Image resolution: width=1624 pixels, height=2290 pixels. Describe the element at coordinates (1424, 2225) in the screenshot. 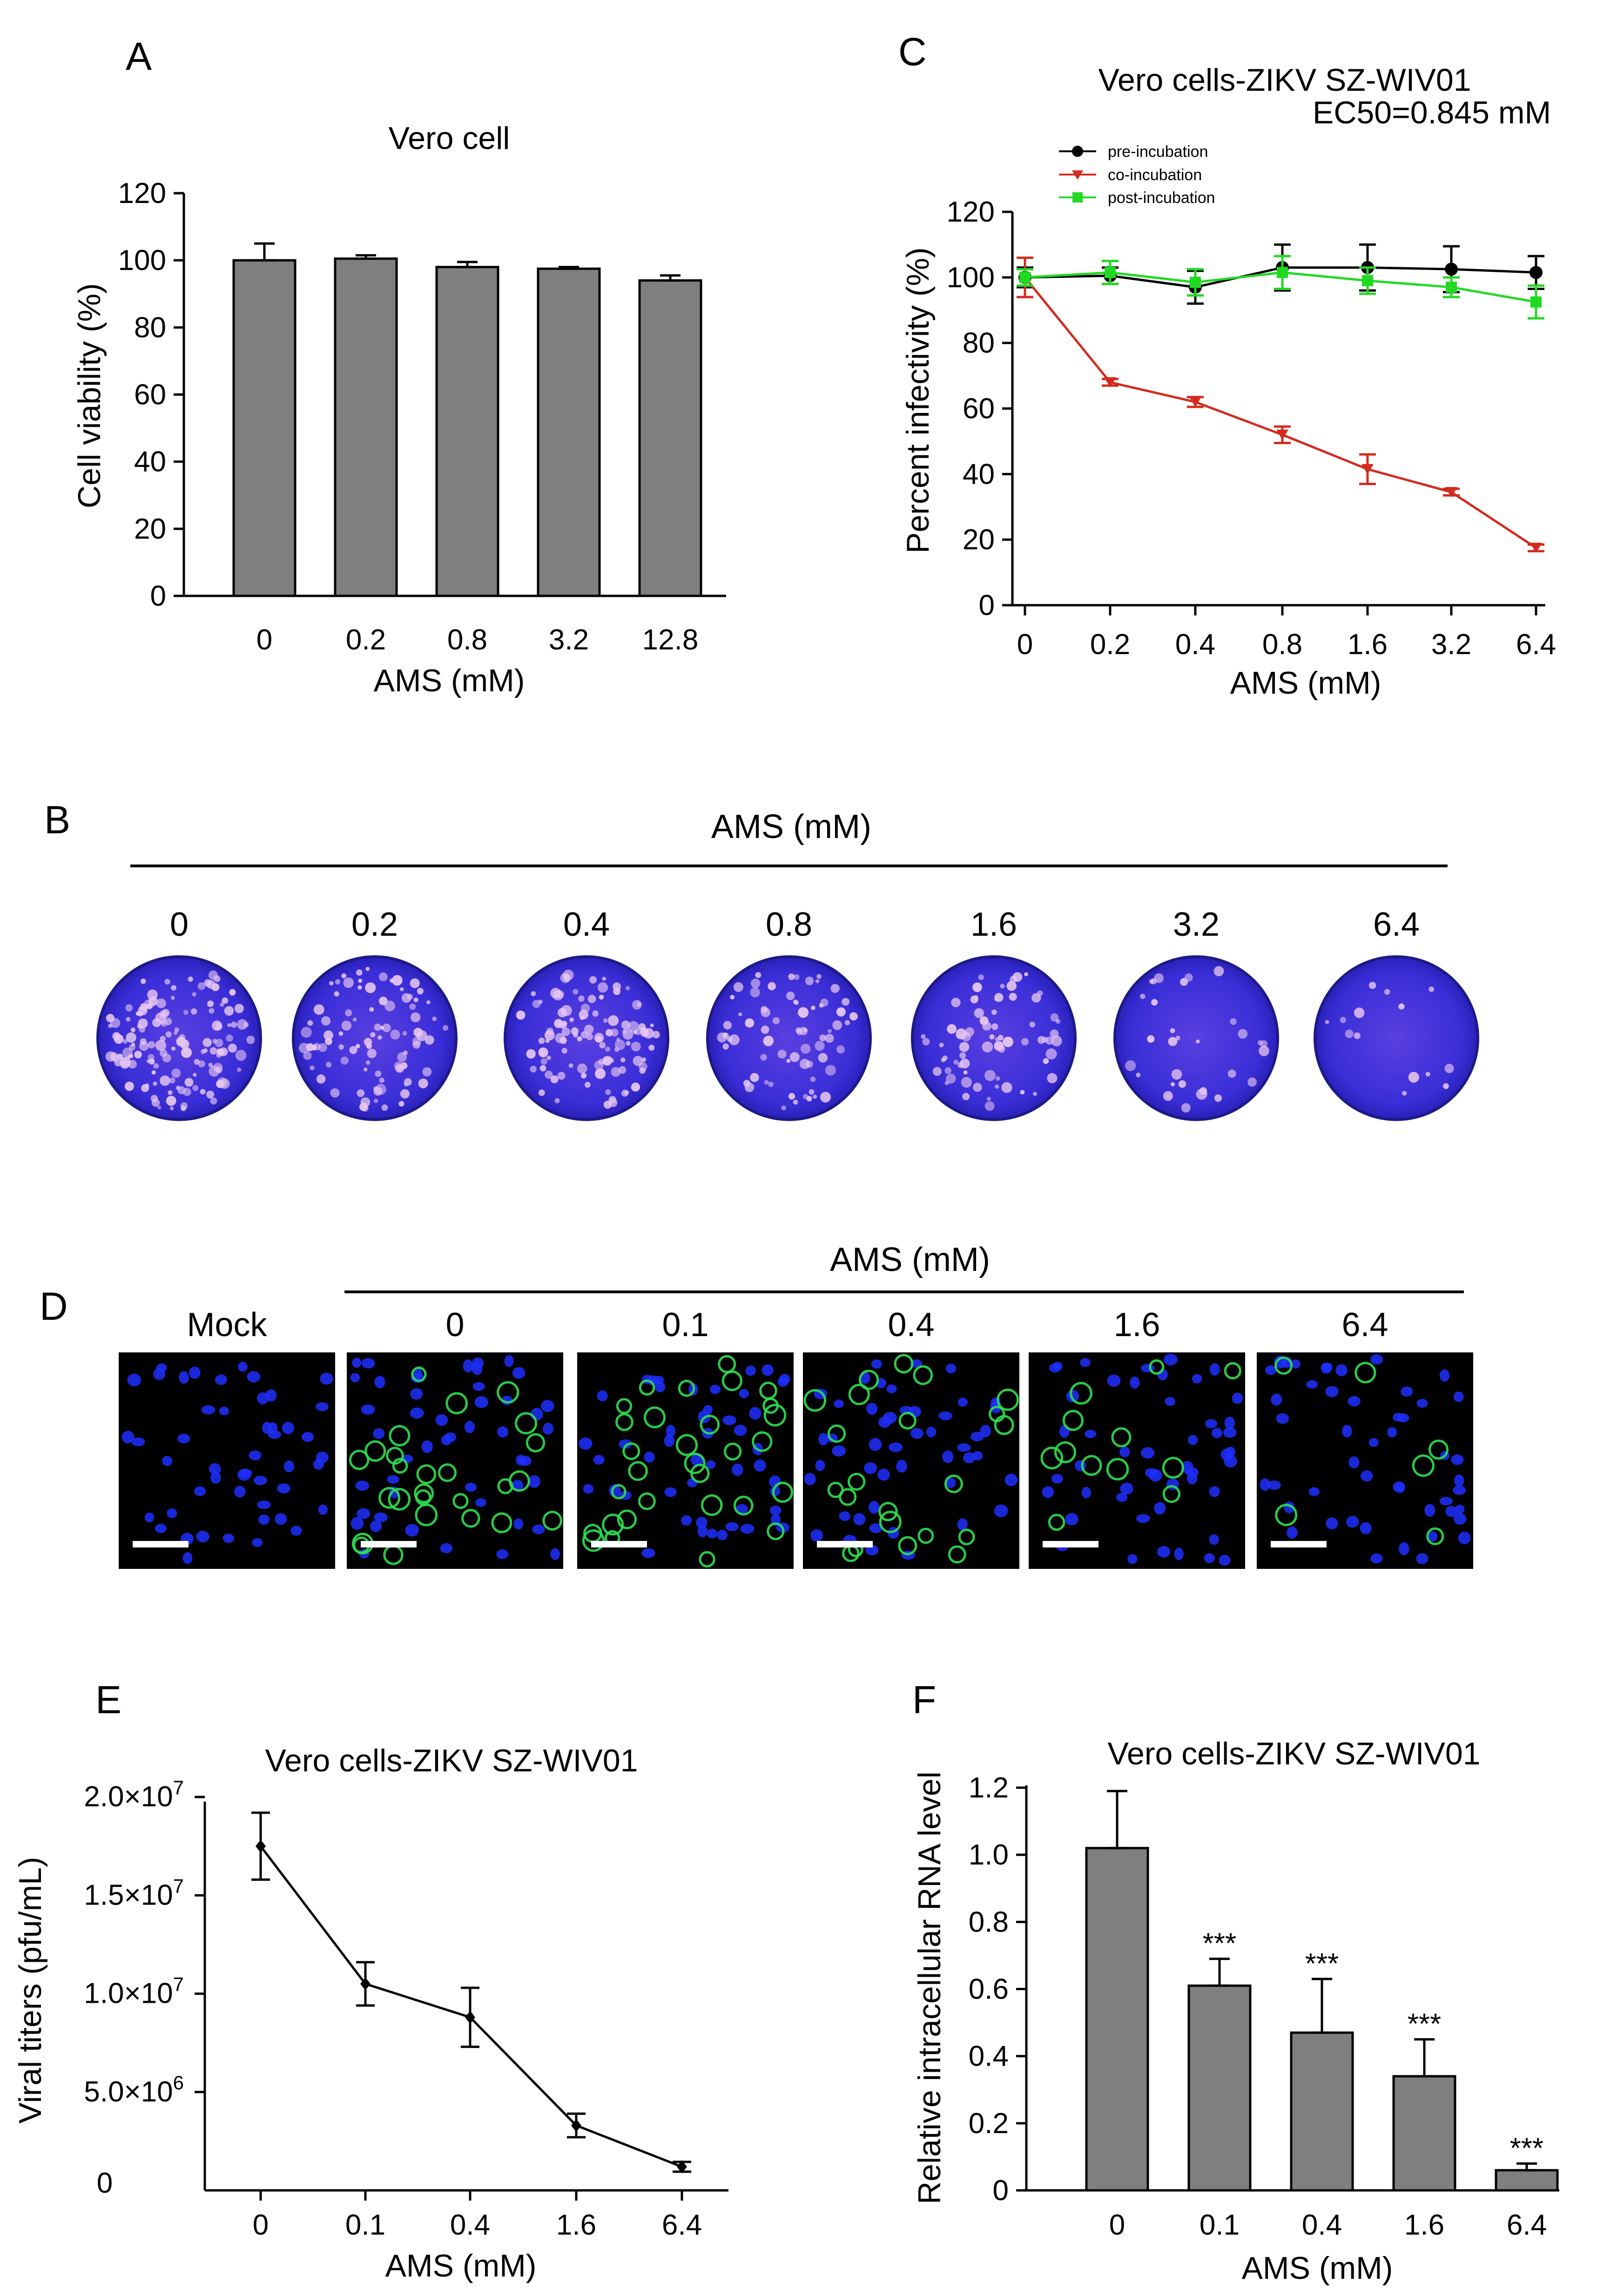

I see `chart-f-xtick-label: 1.6` at that location.